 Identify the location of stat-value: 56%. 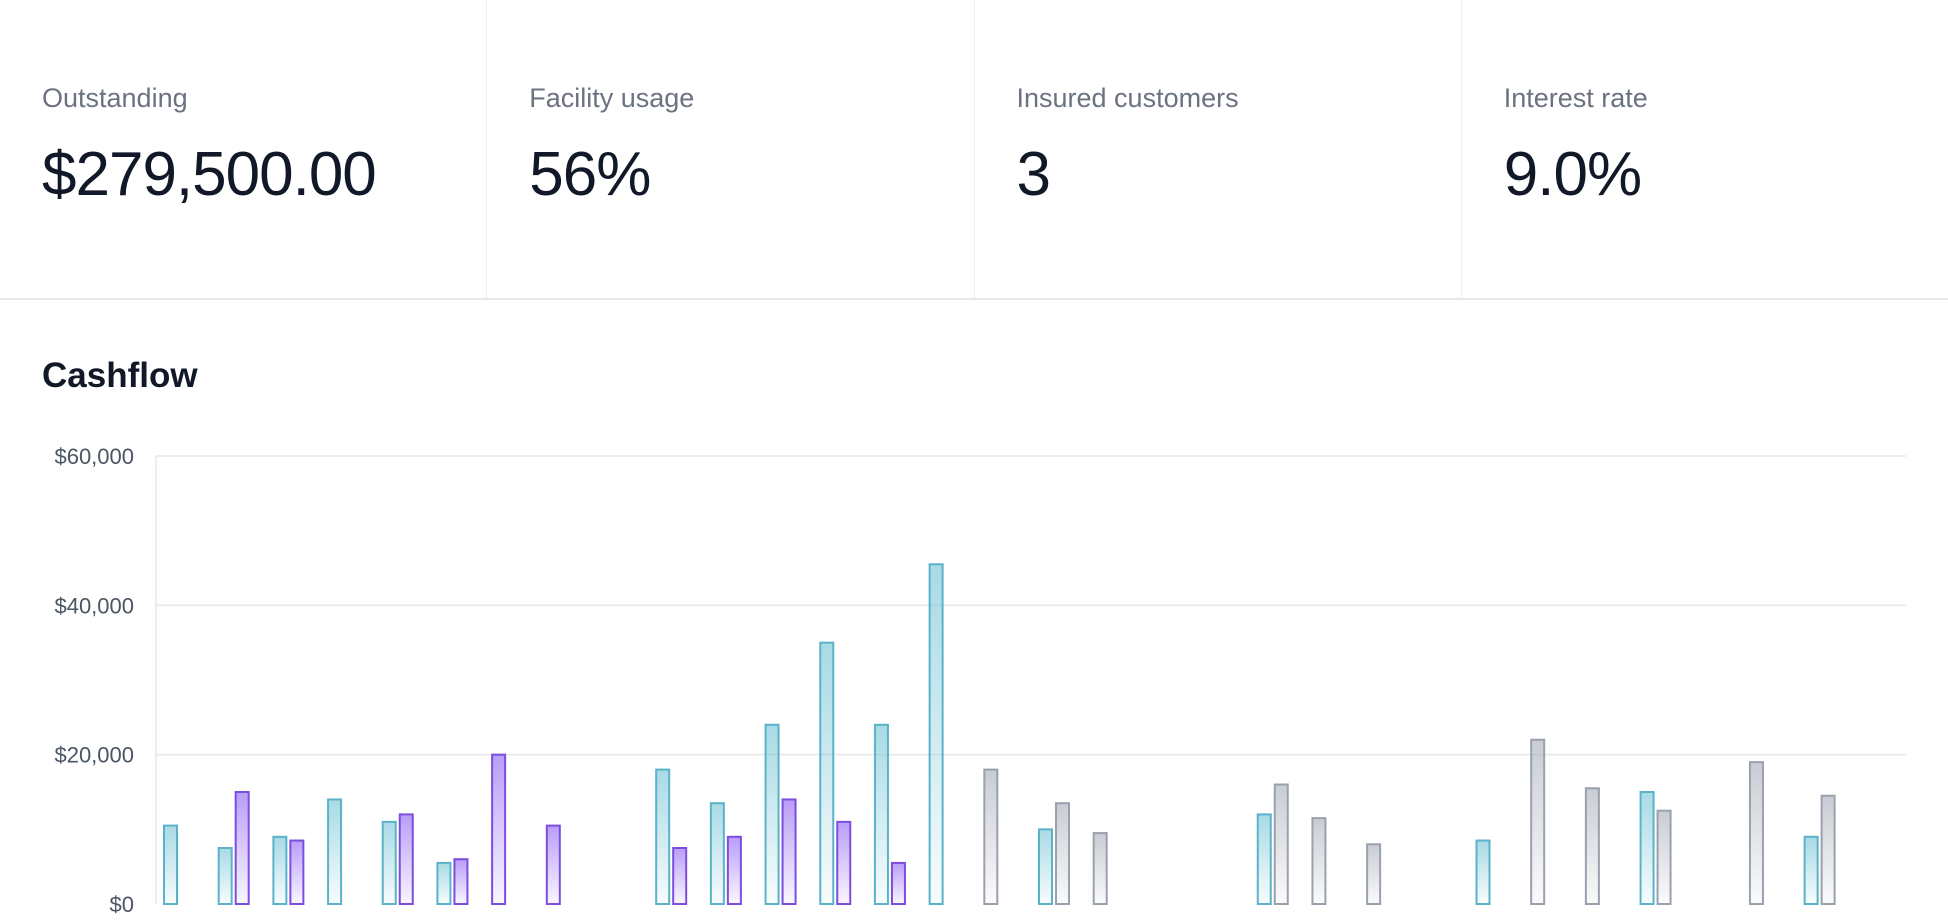
(590, 174).